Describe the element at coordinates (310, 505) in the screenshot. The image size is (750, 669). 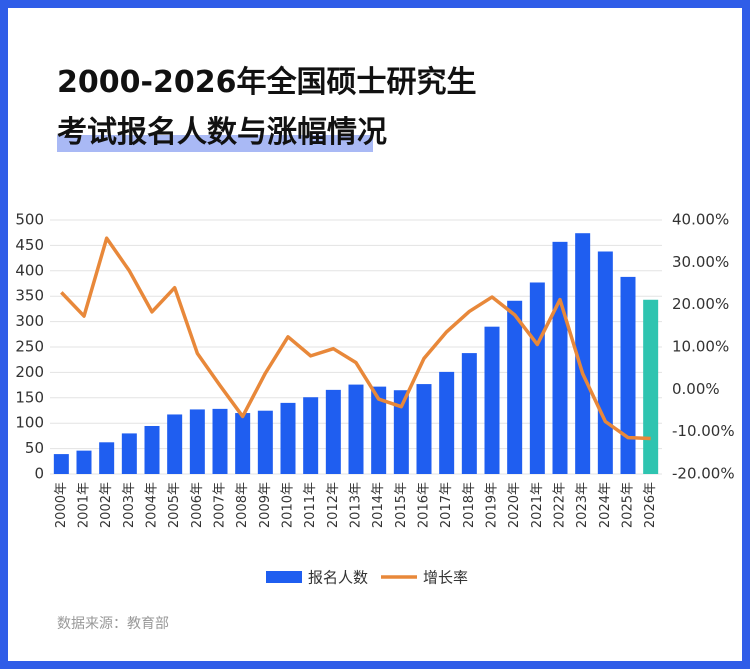
I see `x-tick-label: 2011年` at that location.